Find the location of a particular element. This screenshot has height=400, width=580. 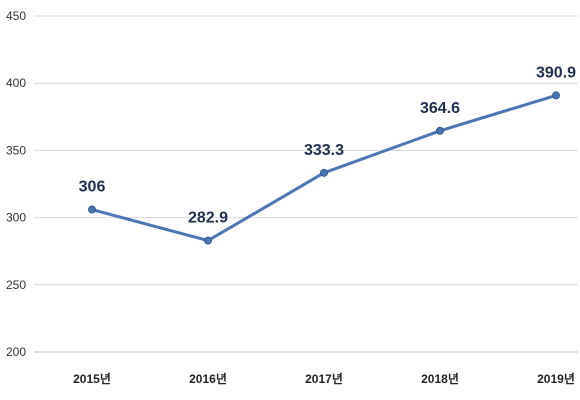

y-tick-label-200: 200 is located at coordinates (16, 352).